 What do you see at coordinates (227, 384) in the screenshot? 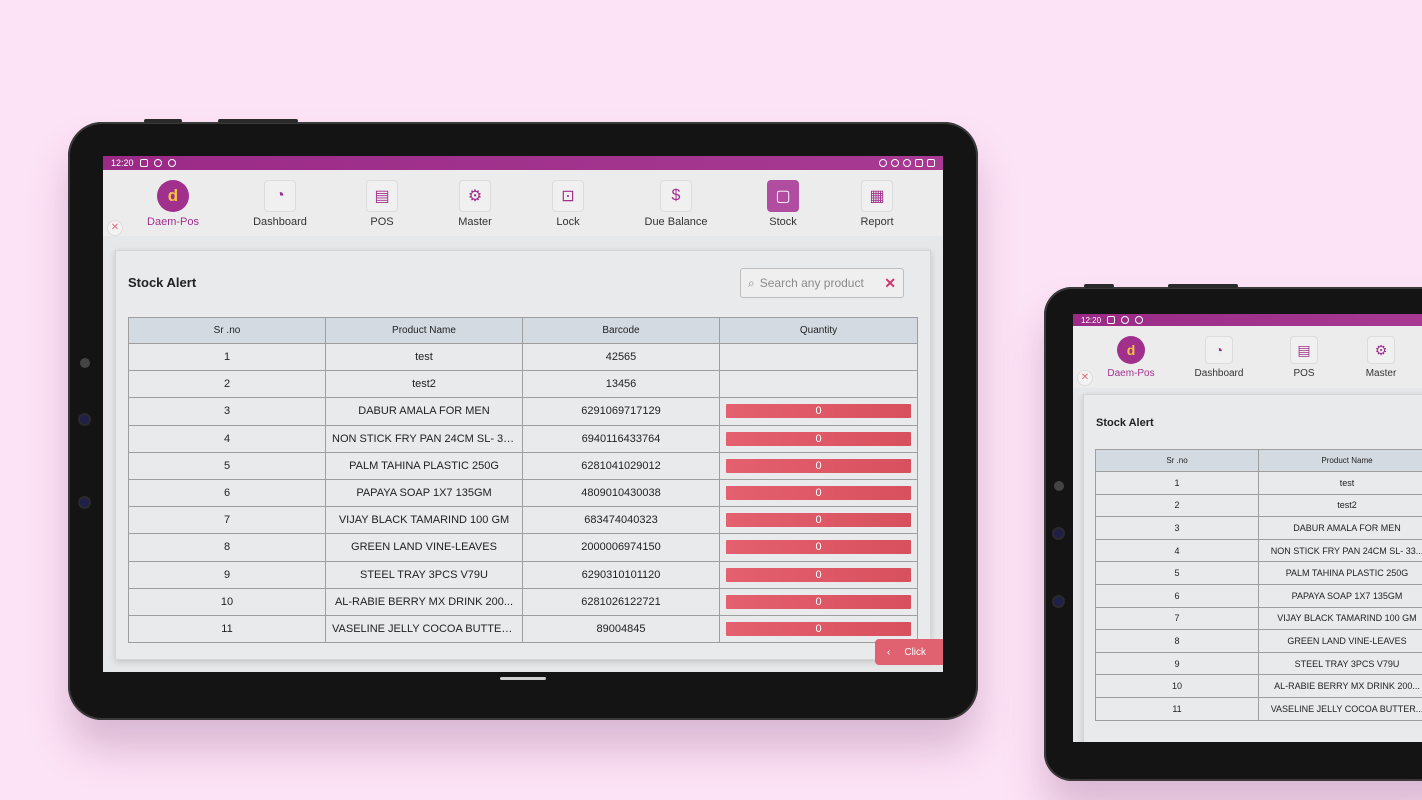
I see `sr-no-cell: 2` at bounding box center [227, 384].